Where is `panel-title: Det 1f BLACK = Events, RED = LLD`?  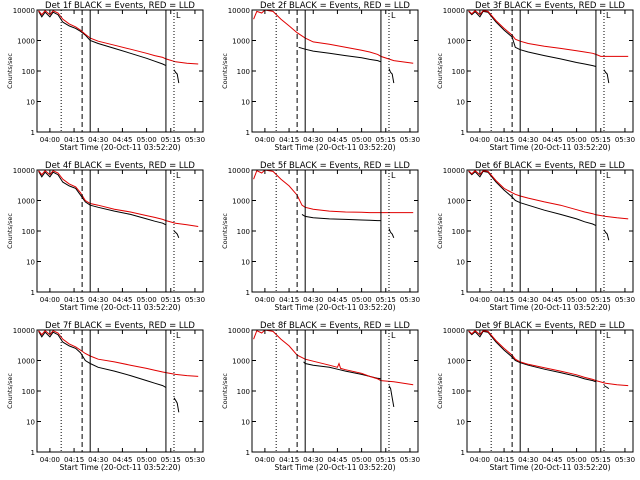 panel-title: Det 1f BLACK = Events, RED = LLD is located at coordinates (120, 6).